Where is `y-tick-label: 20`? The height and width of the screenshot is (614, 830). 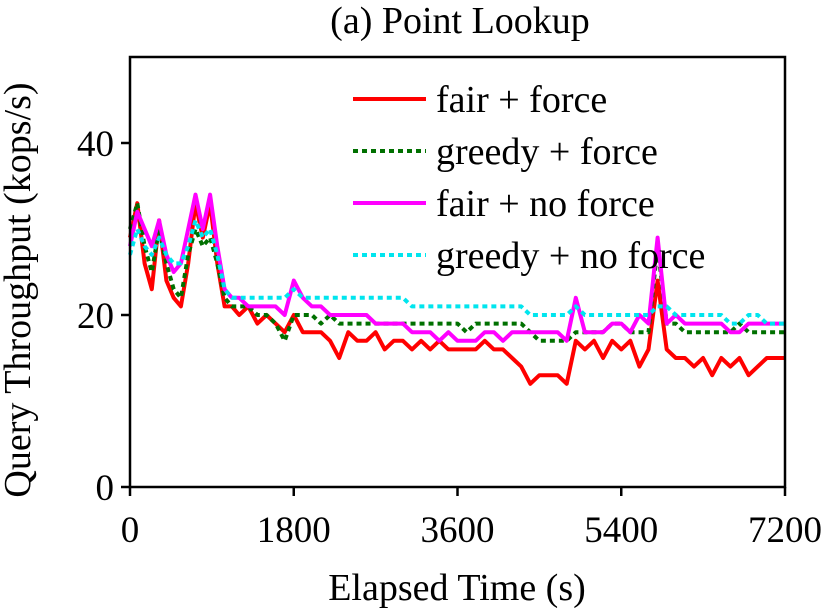
y-tick-label: 20 is located at coordinates (95, 316).